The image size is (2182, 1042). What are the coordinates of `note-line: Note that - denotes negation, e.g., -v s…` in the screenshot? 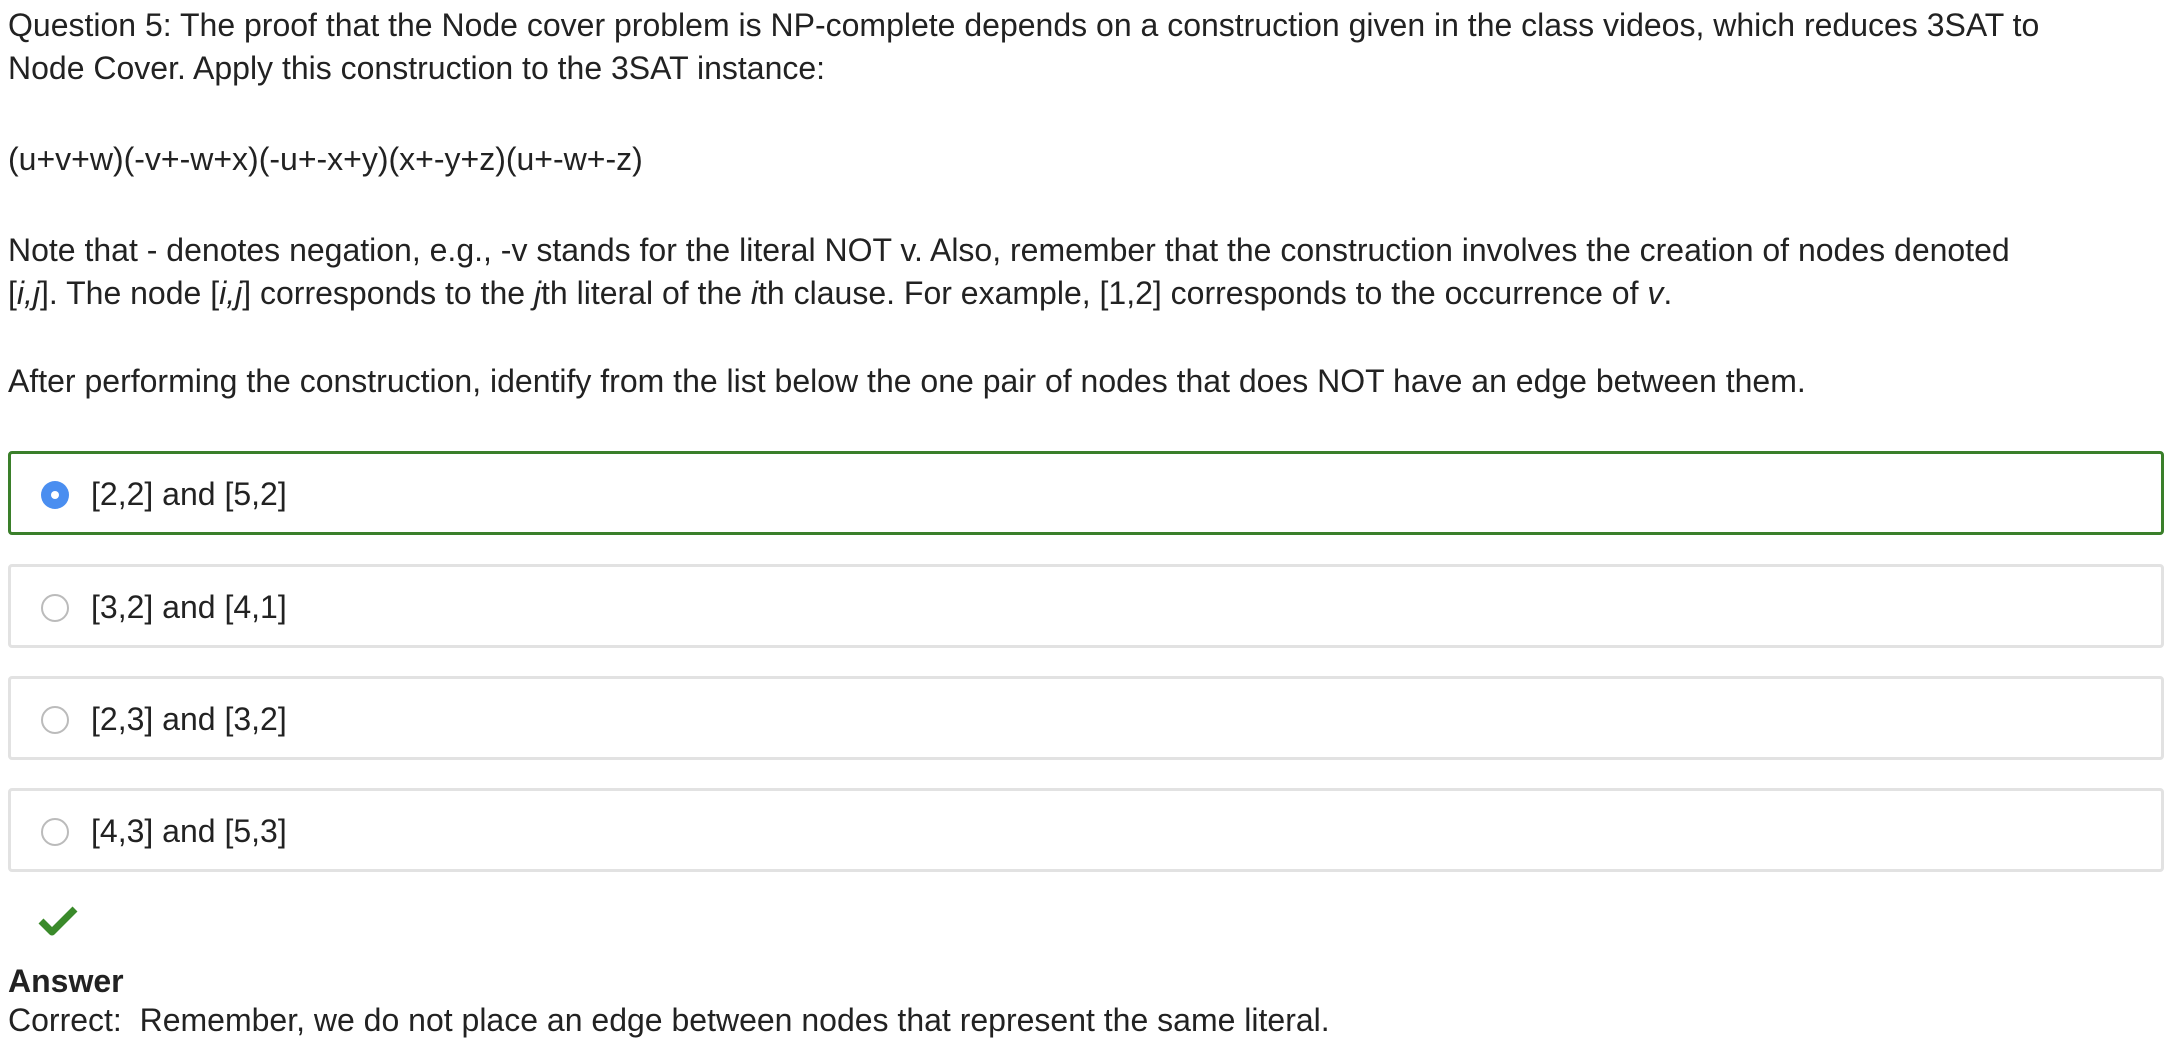 It's located at (1009, 250).